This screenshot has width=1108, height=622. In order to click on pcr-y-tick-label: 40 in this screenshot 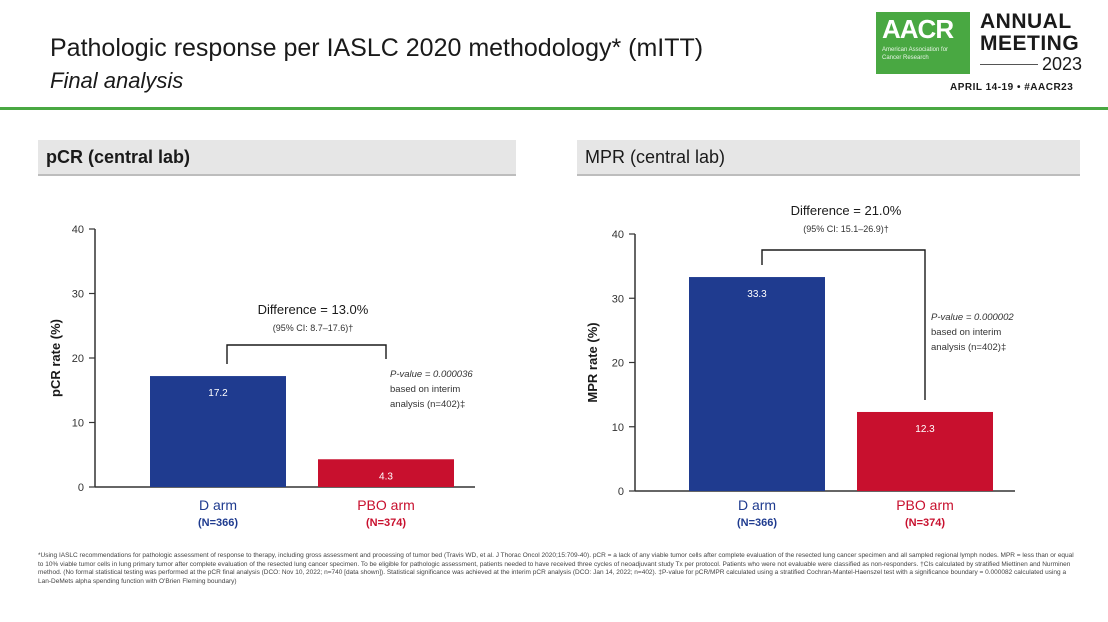, I will do `click(78, 230)`.